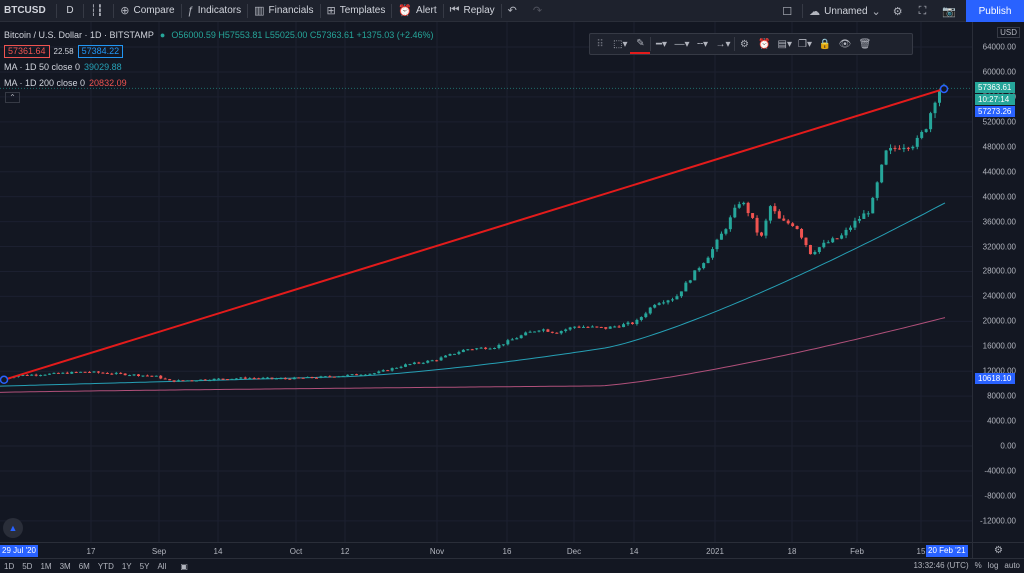 Image resolution: width=1024 pixels, height=573 pixels. Describe the element at coordinates (84, 566) in the screenshot. I see `range-button-6m: 6M` at that location.